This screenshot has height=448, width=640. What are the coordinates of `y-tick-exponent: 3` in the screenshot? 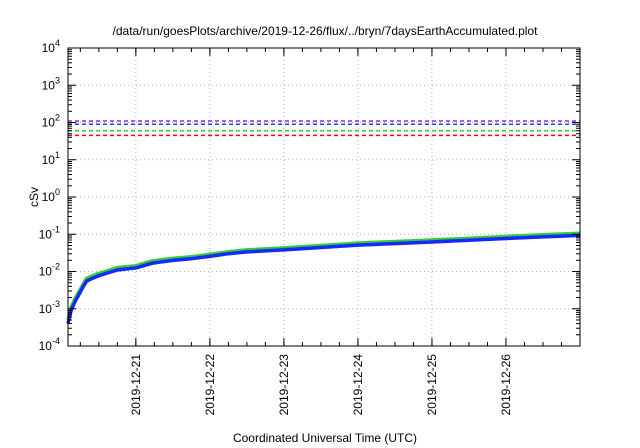 It's located at (57, 80).